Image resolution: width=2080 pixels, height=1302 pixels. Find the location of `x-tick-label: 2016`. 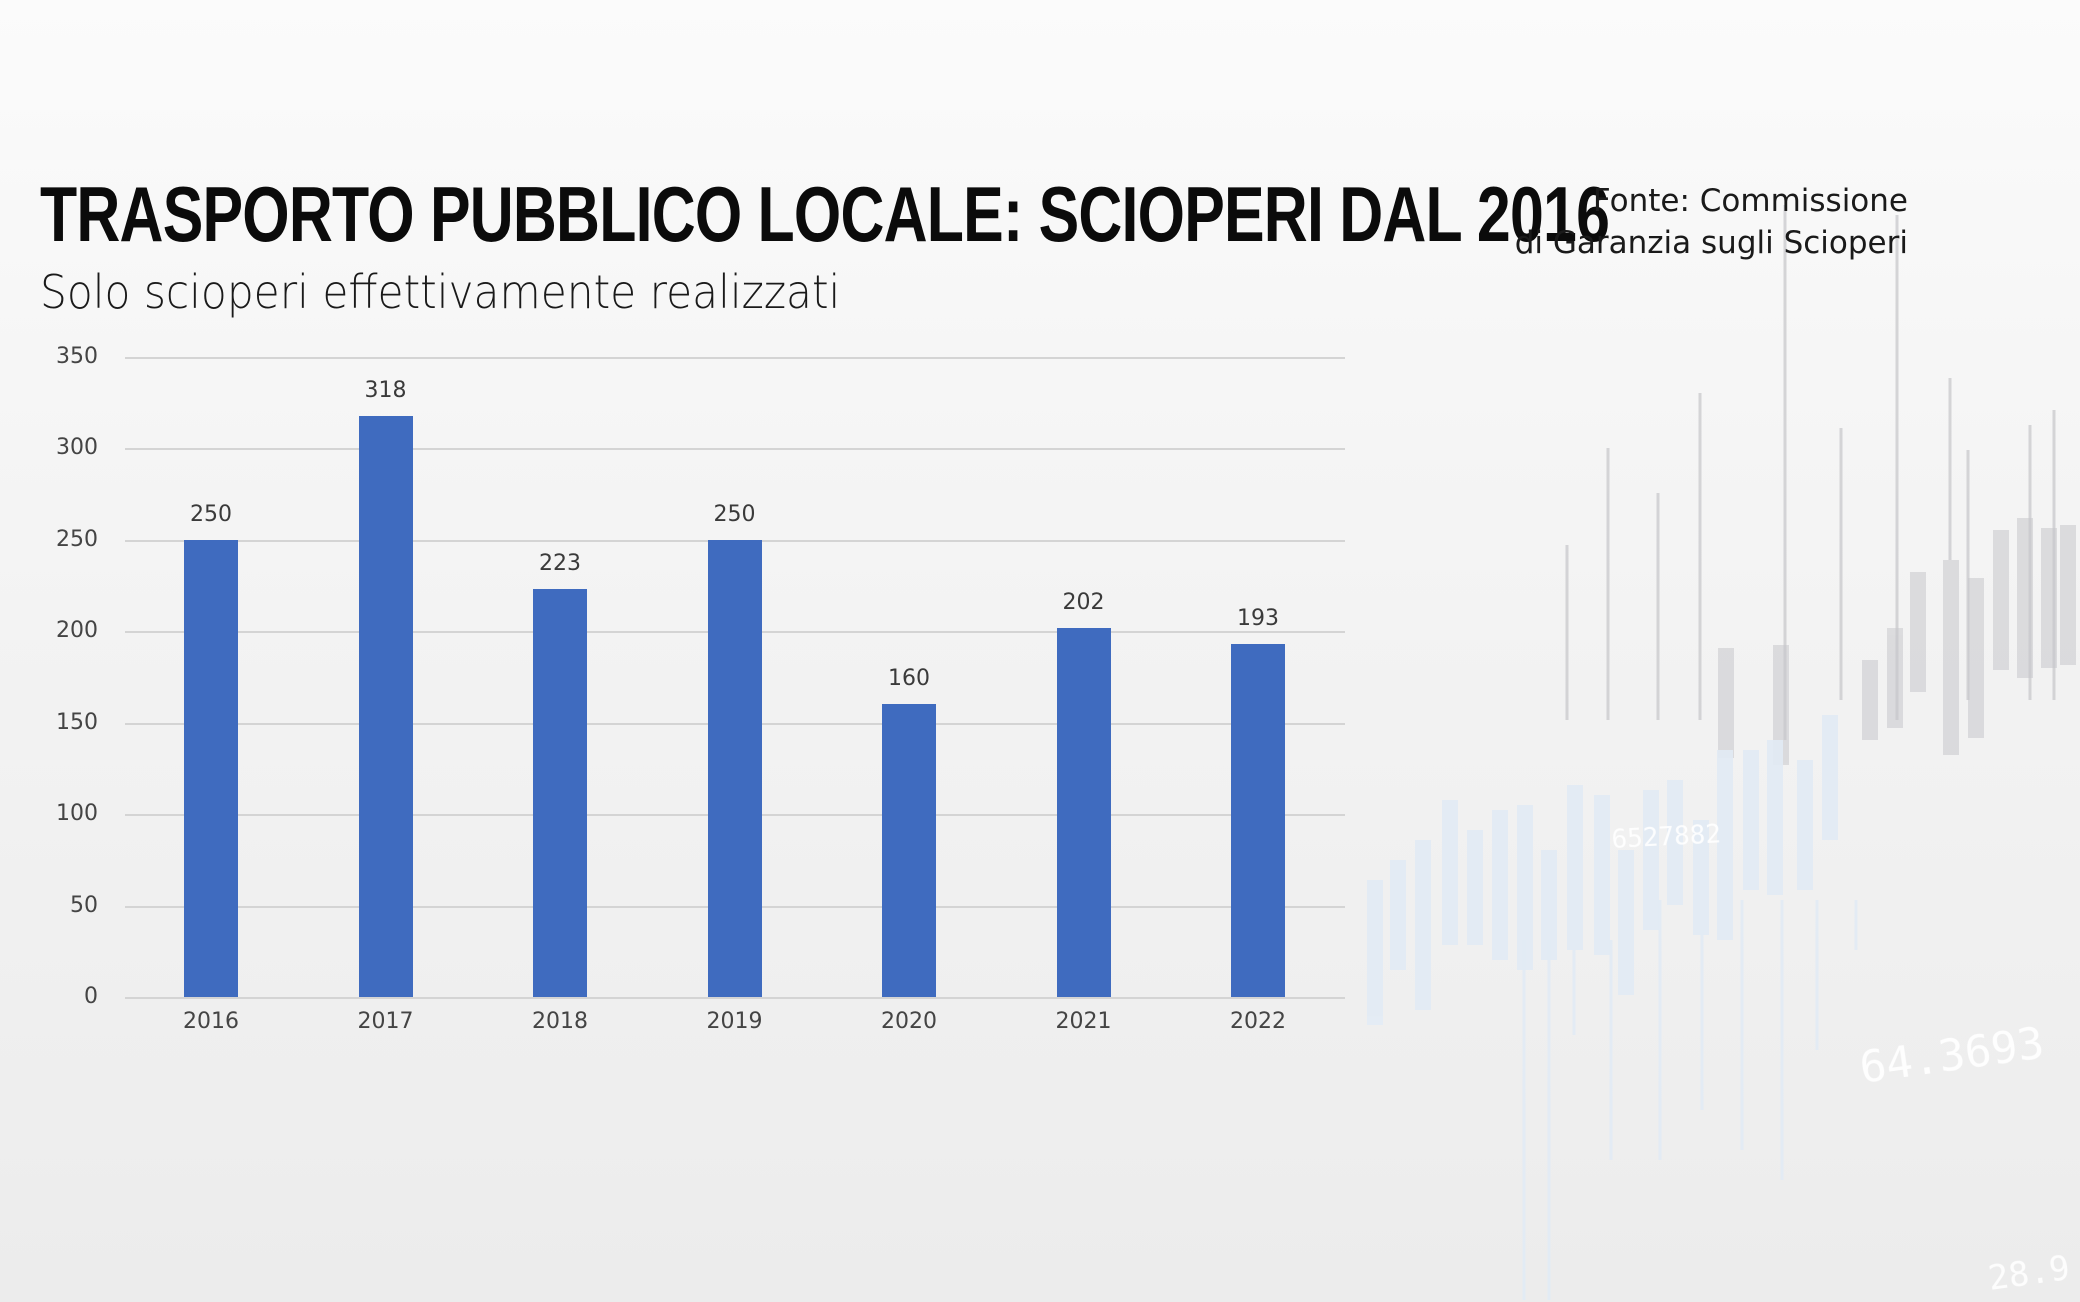

x-tick-label: 2016 is located at coordinates (211, 1021).